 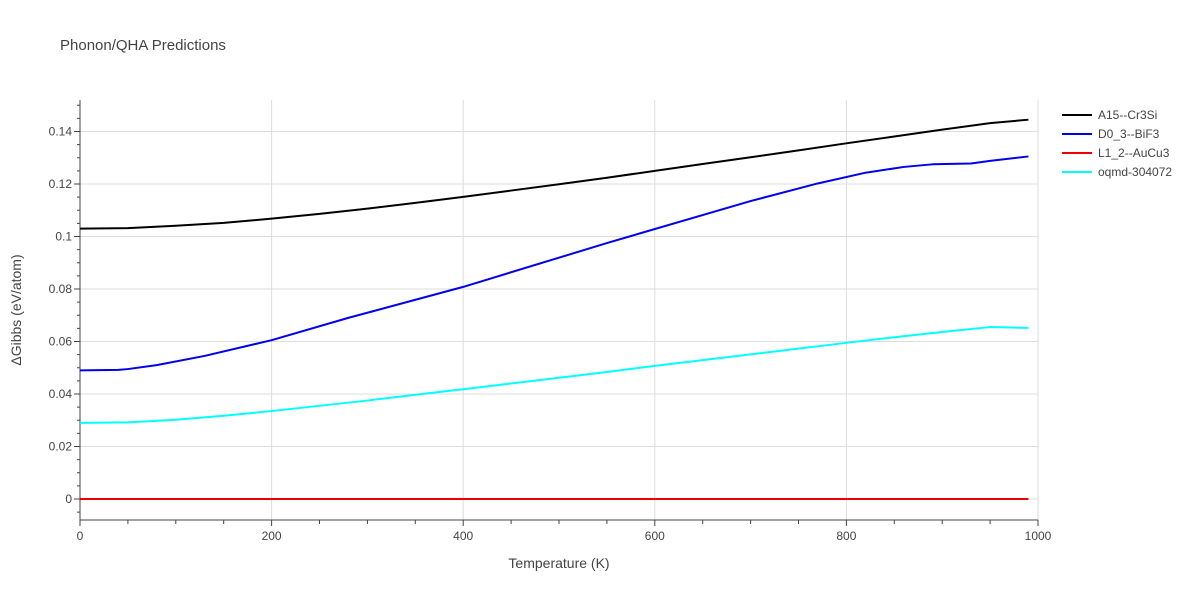 What do you see at coordinates (655, 536) in the screenshot?
I see `x-tick-label: 600` at bounding box center [655, 536].